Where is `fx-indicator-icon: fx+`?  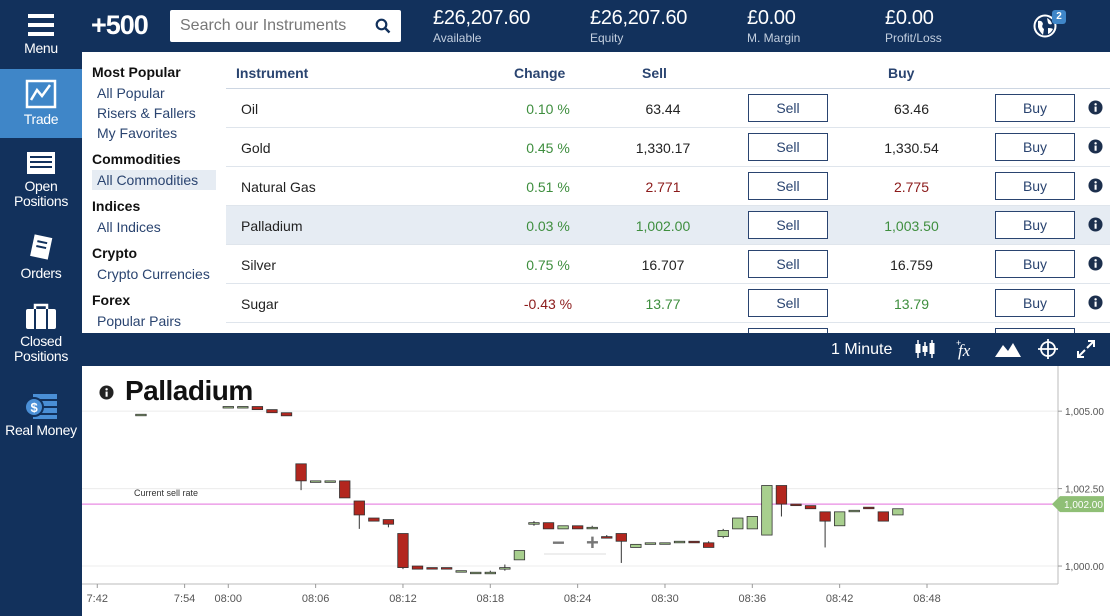 fx-indicator-icon: fx+ is located at coordinates (967, 350).